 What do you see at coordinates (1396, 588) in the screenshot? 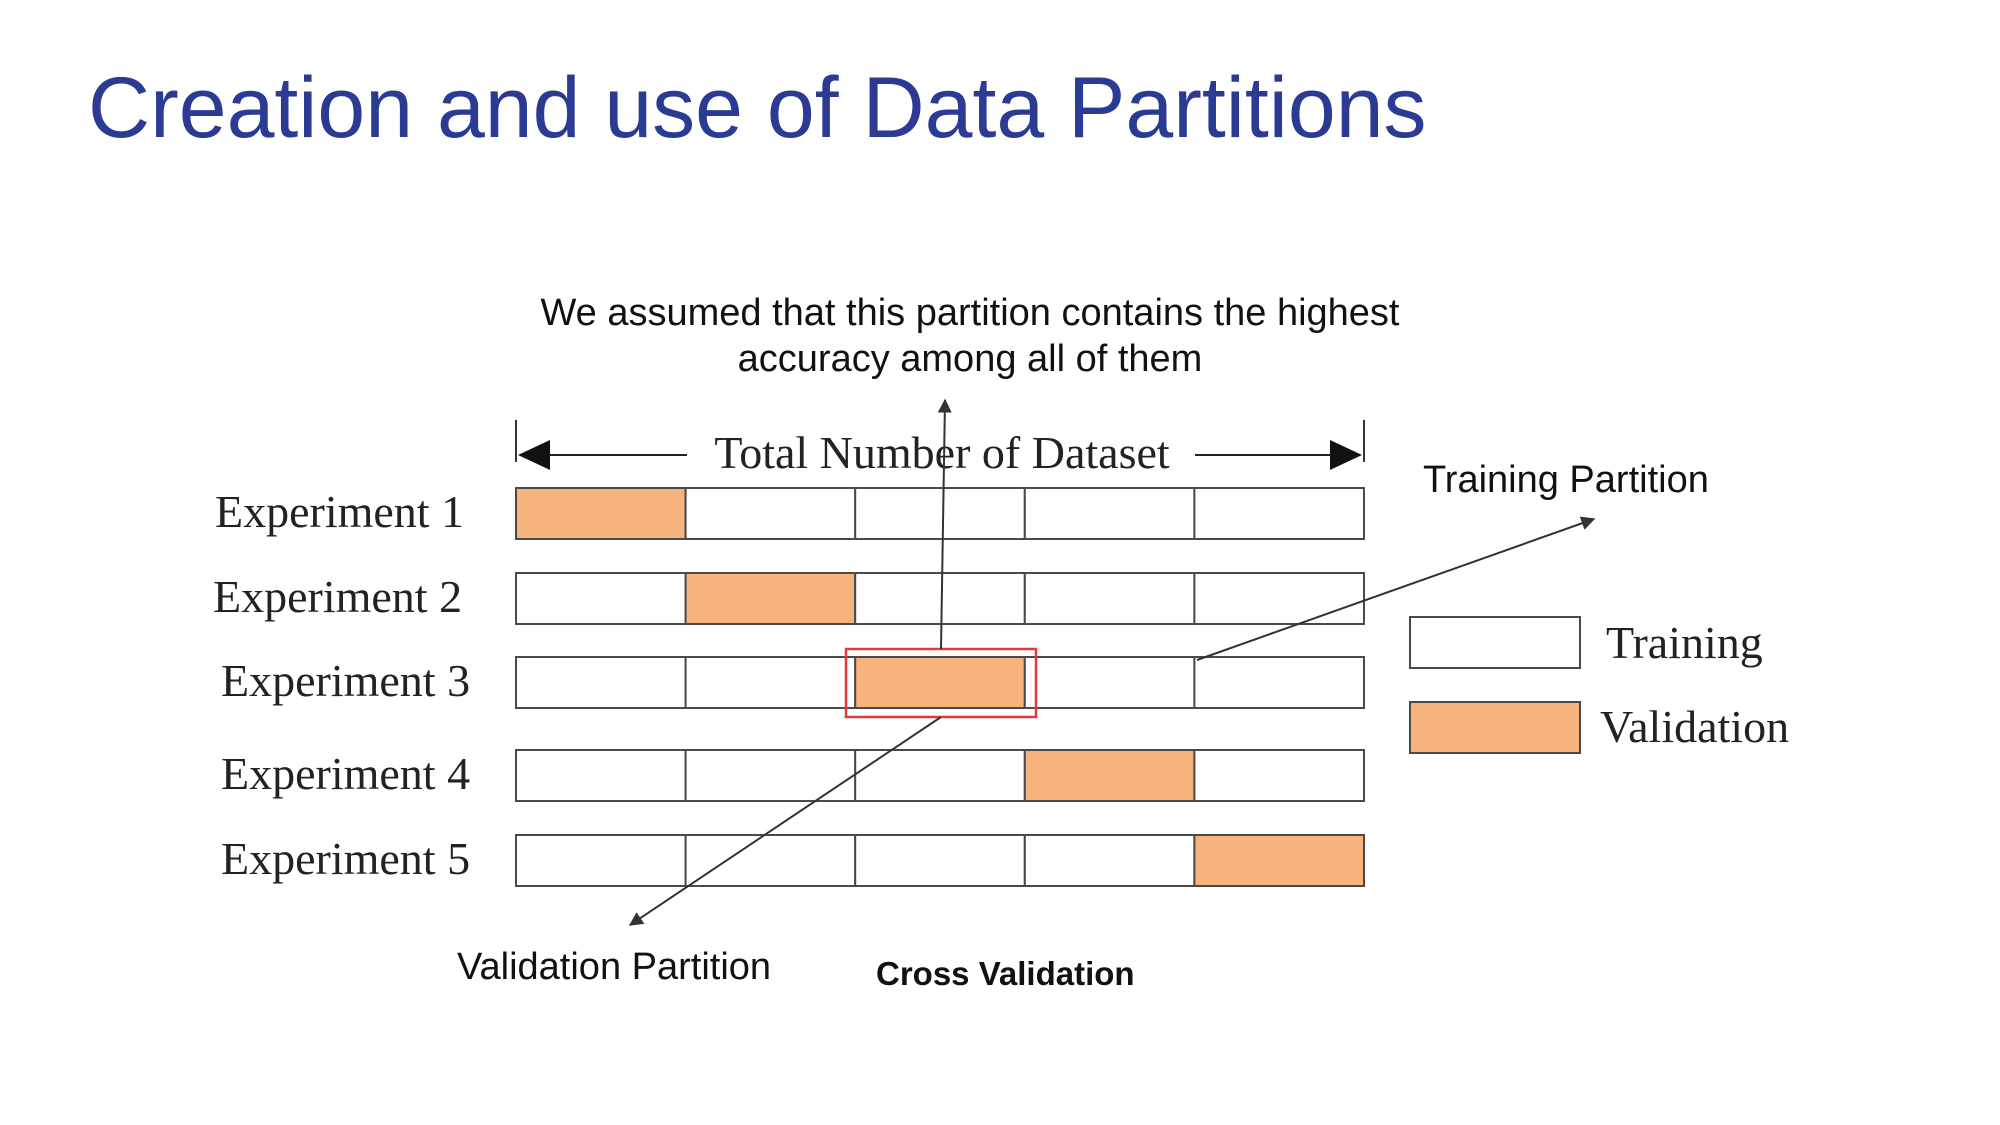
I see `training-partition-arrow` at bounding box center [1396, 588].